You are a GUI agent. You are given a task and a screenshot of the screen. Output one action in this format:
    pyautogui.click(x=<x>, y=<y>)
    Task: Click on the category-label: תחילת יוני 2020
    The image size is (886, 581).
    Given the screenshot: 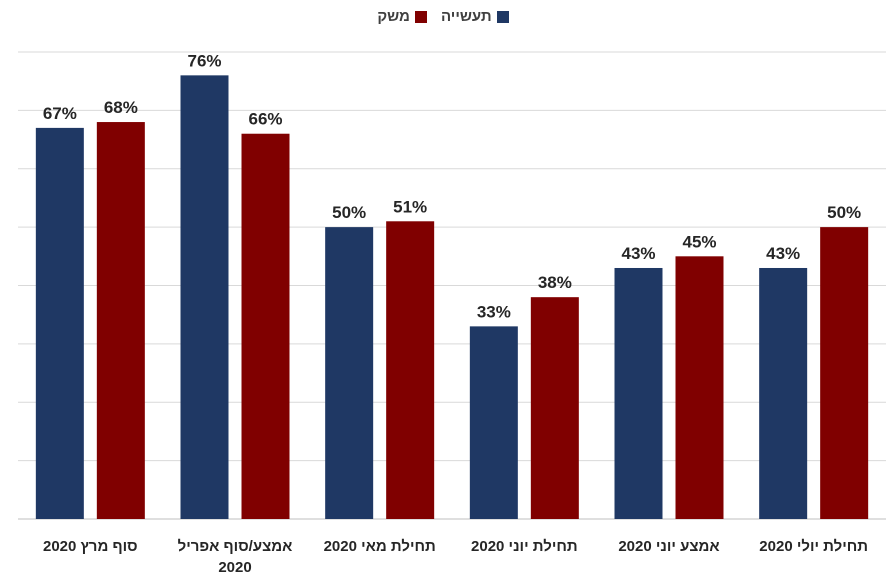 What is the action you would take?
    pyautogui.click(x=524, y=546)
    